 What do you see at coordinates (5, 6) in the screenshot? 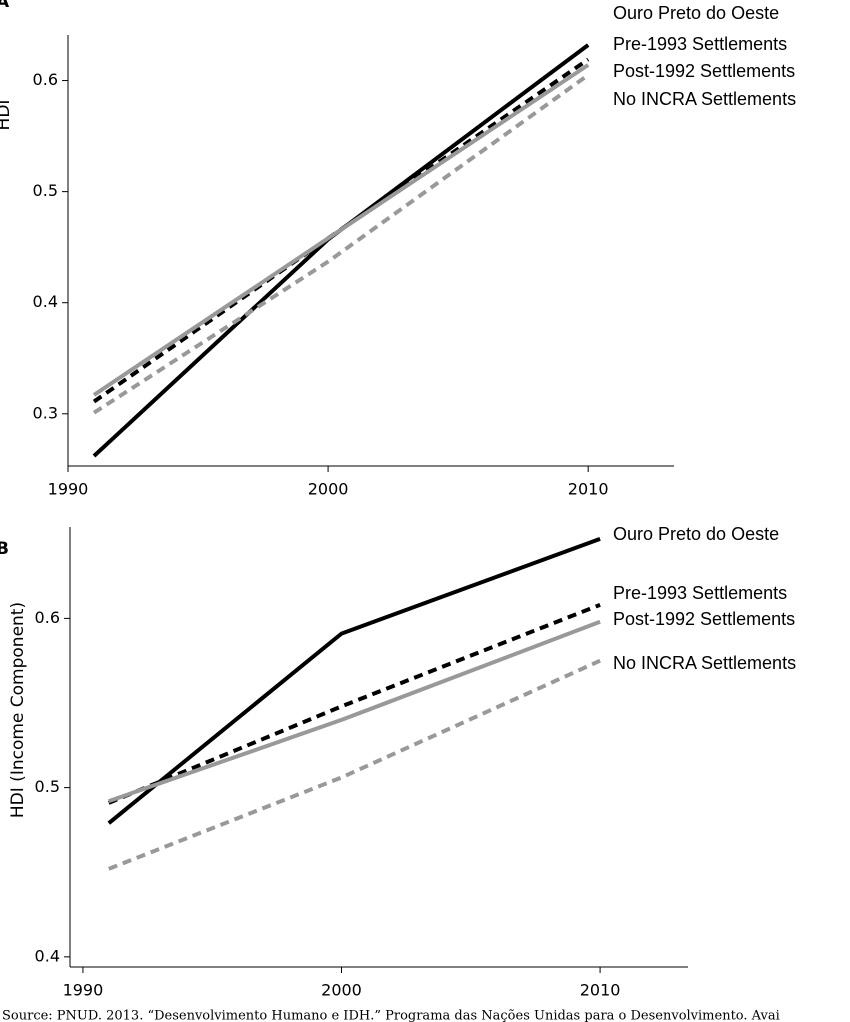
I see `panel-letter: A` at bounding box center [5, 6].